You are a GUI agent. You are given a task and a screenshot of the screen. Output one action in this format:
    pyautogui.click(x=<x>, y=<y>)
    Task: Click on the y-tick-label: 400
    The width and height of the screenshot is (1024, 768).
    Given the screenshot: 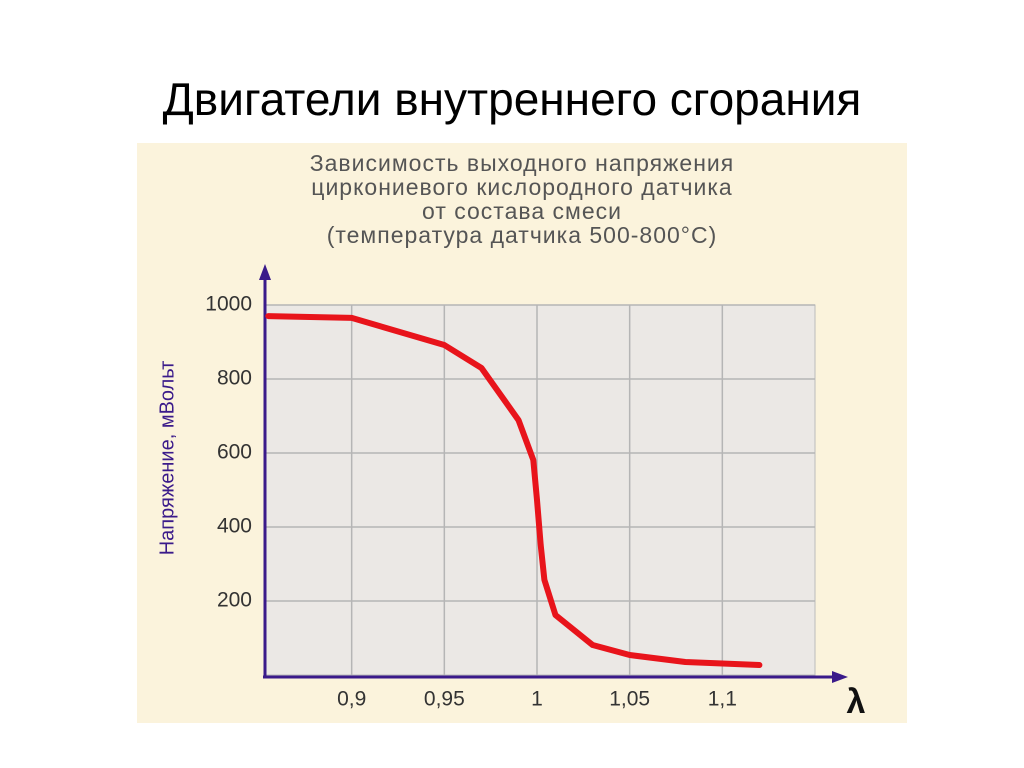 What is the action you would take?
    pyautogui.click(x=234, y=526)
    